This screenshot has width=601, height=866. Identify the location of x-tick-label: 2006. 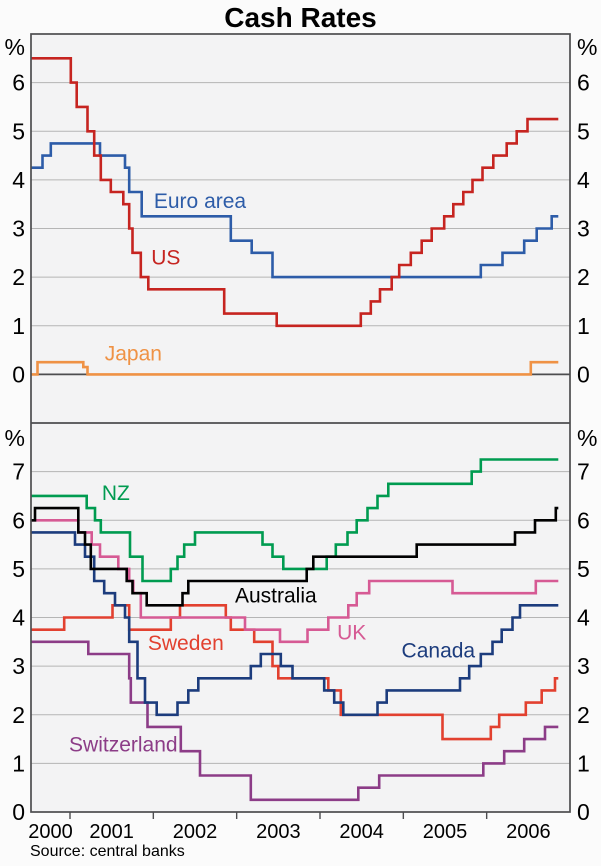
(528, 832).